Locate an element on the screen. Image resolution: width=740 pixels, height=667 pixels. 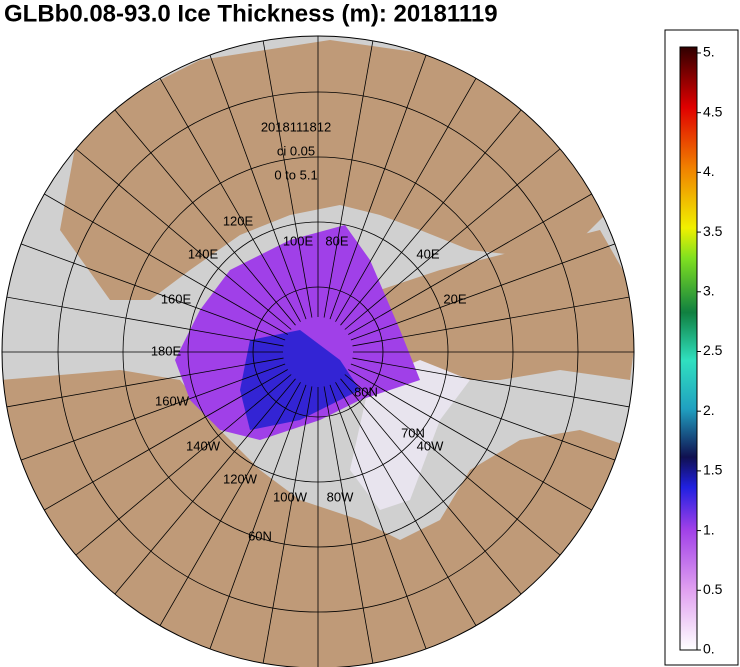
land-greenland-europe is located at coordinates (507, 305).